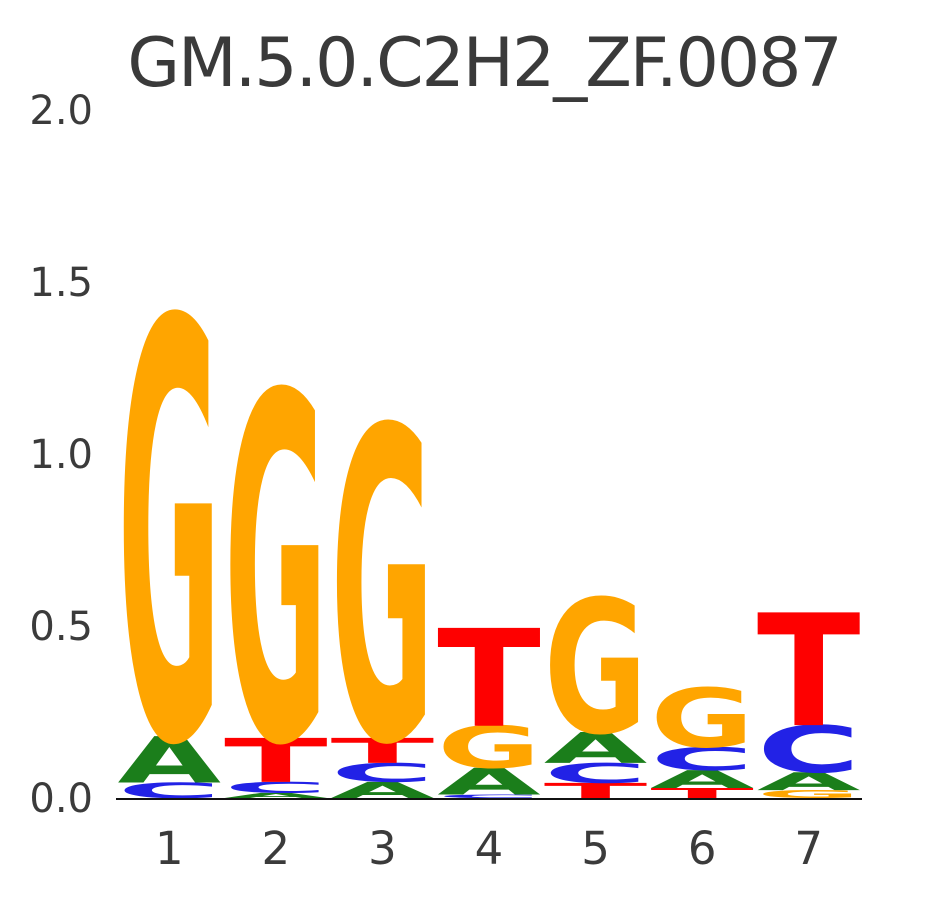 The width and height of the screenshot is (945, 900). Describe the element at coordinates (61, 627) in the screenshot. I see `y-tick-label-0.5: 0.5` at that location.